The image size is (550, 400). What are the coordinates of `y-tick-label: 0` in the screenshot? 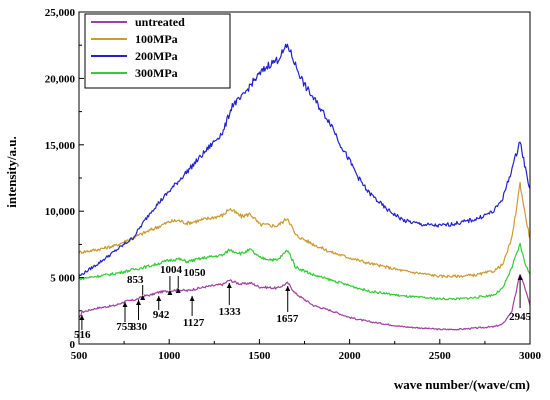 It's located at (73, 345).